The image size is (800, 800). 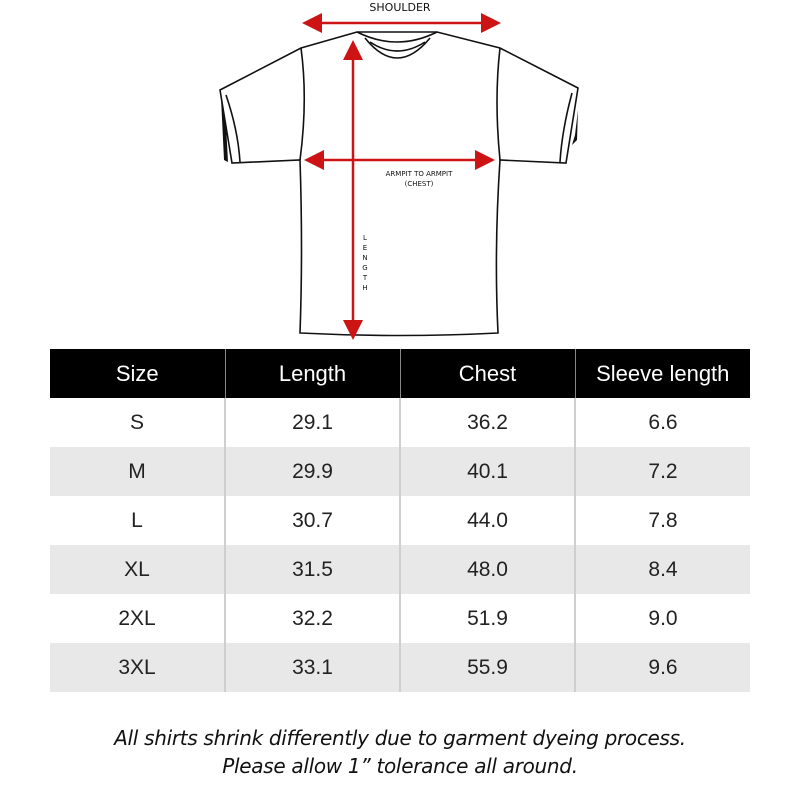 What do you see at coordinates (137, 520) in the screenshot?
I see `table-cell: L` at bounding box center [137, 520].